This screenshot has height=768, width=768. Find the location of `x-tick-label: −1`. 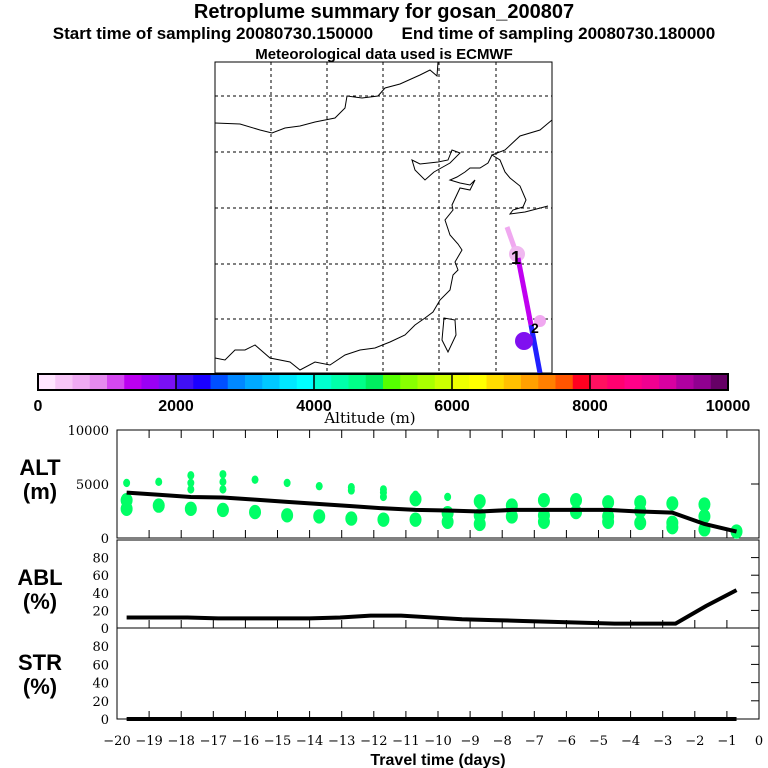

x-tick-label: −1 is located at coordinates (726, 741).